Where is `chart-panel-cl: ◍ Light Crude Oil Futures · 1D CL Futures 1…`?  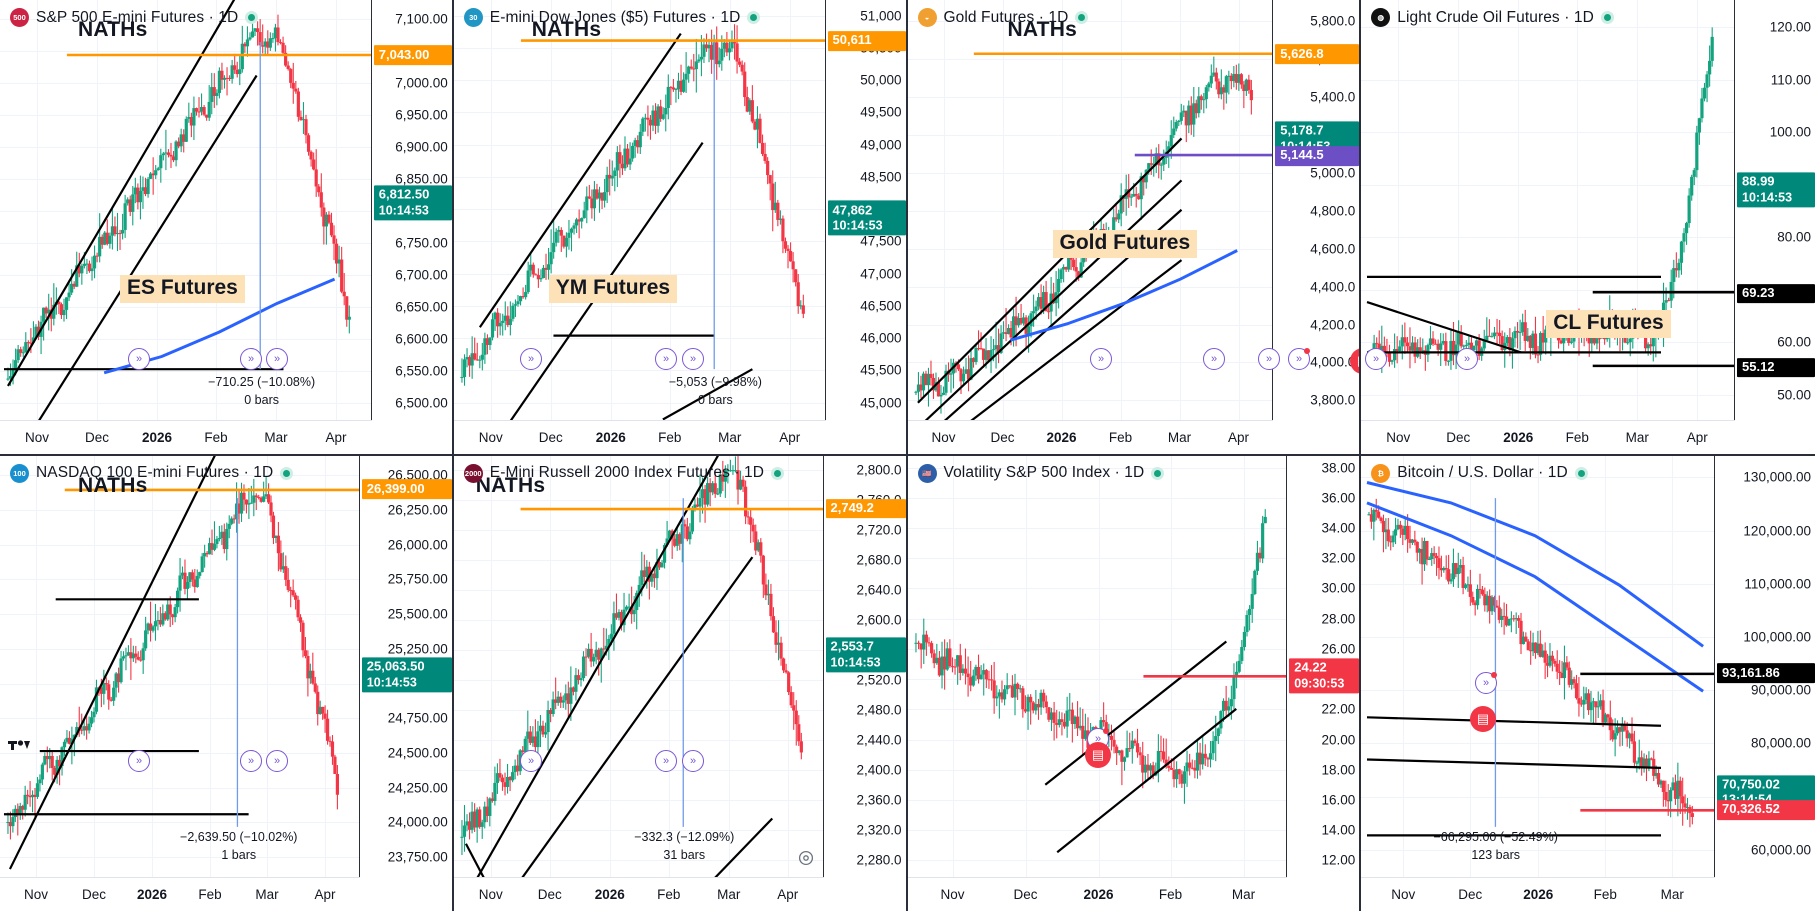 chart-panel-cl: ◍ Light Crude Oil Futures · 1D CL Futures 1… is located at coordinates (1588, 228).